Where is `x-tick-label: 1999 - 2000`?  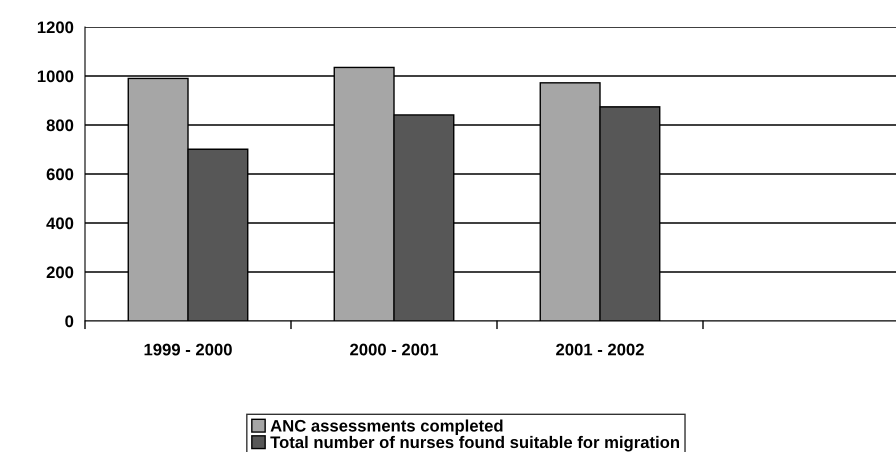
x-tick-label: 1999 - 2000 is located at coordinates (188, 350).